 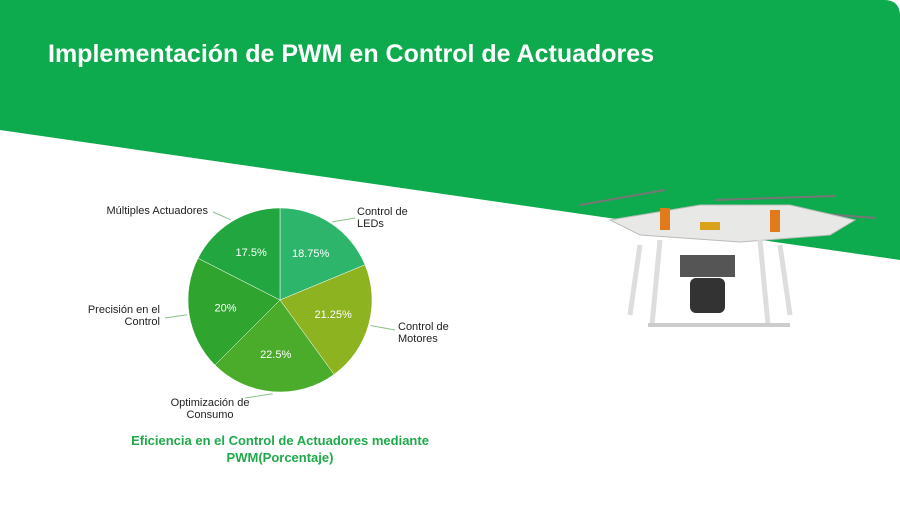 I want to click on value-label: 21.25%, so click(x=333, y=315).